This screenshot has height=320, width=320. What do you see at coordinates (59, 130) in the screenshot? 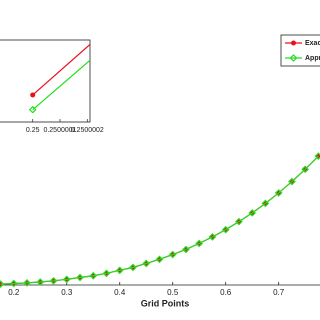
I see `inset-x-tick-label: 0.2500001` at bounding box center [59, 130].